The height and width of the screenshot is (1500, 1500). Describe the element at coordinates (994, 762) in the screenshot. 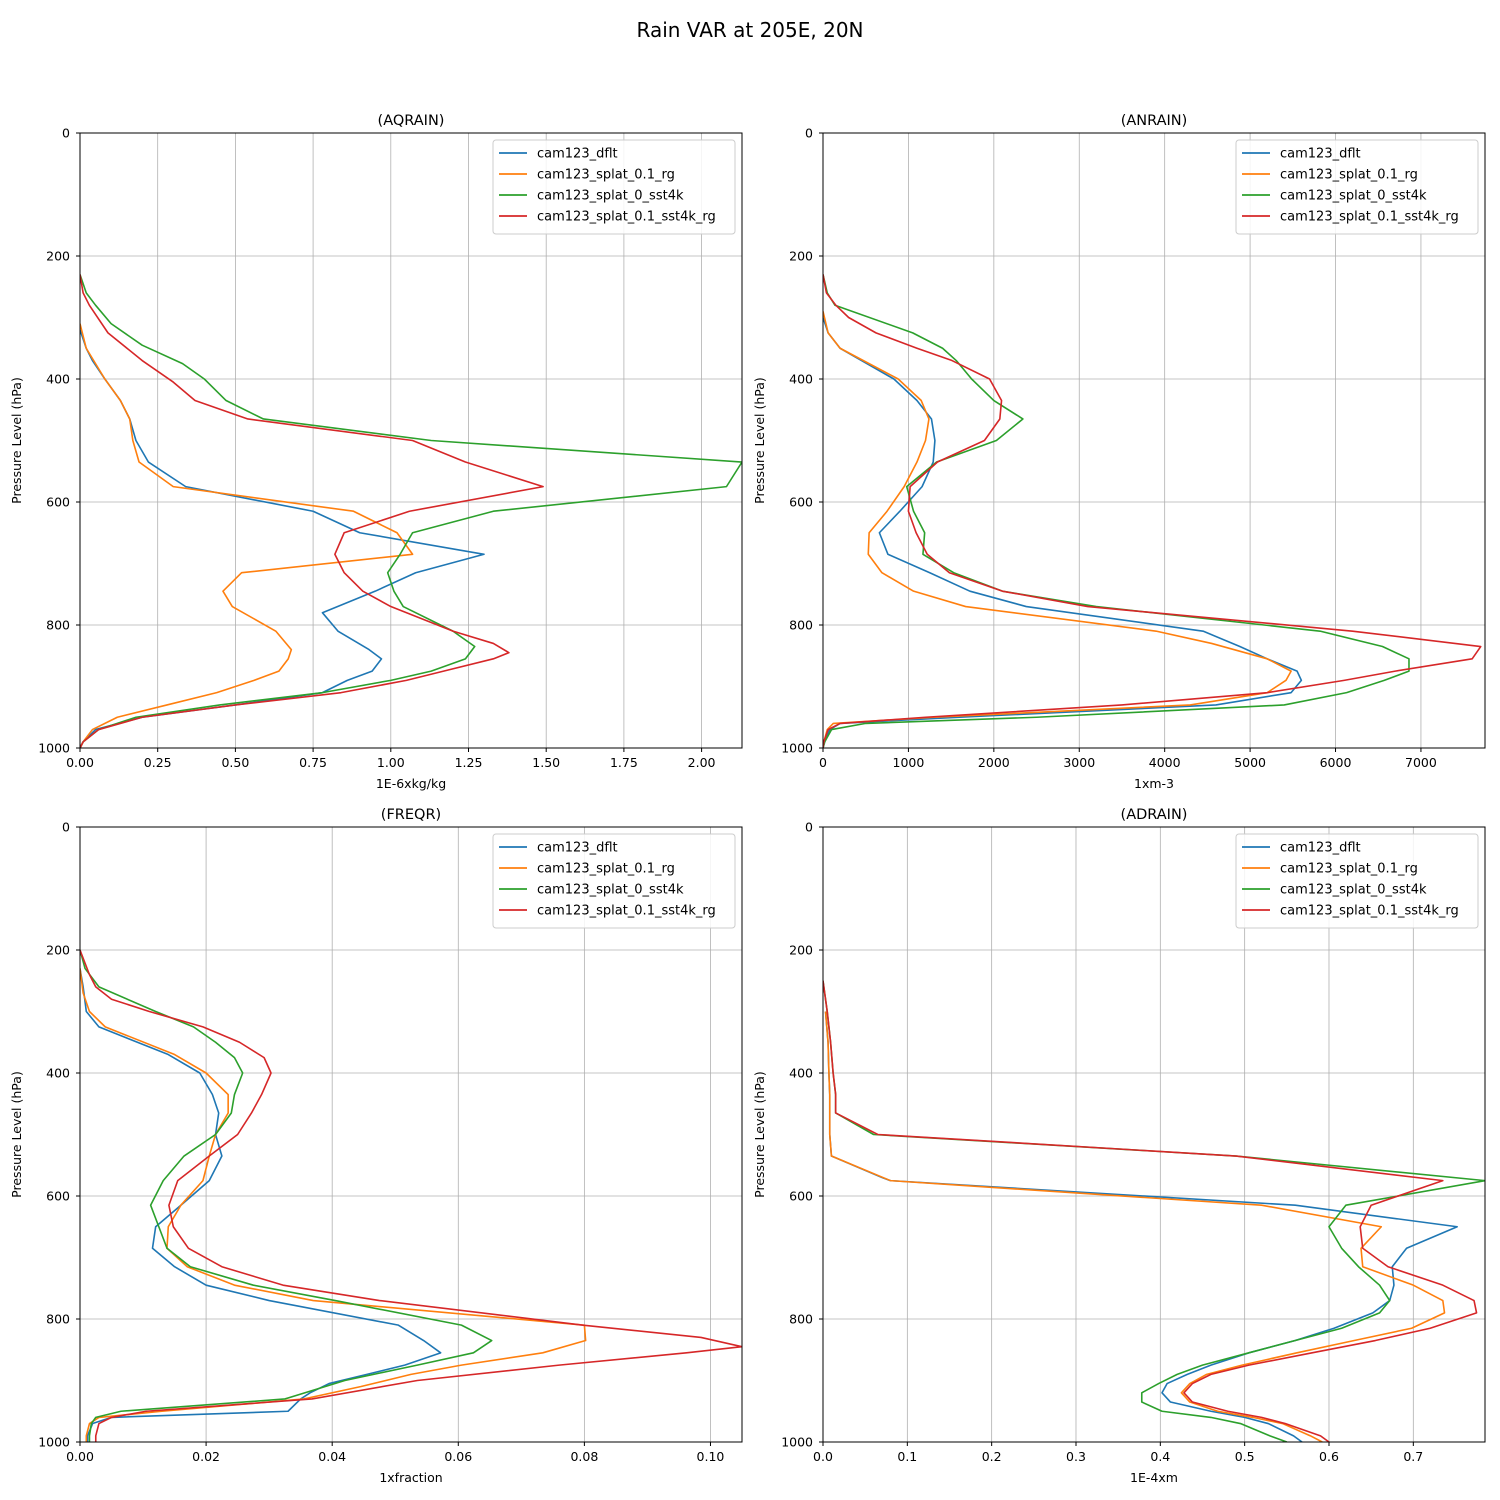

I see `x-tick-label: 2000` at that location.